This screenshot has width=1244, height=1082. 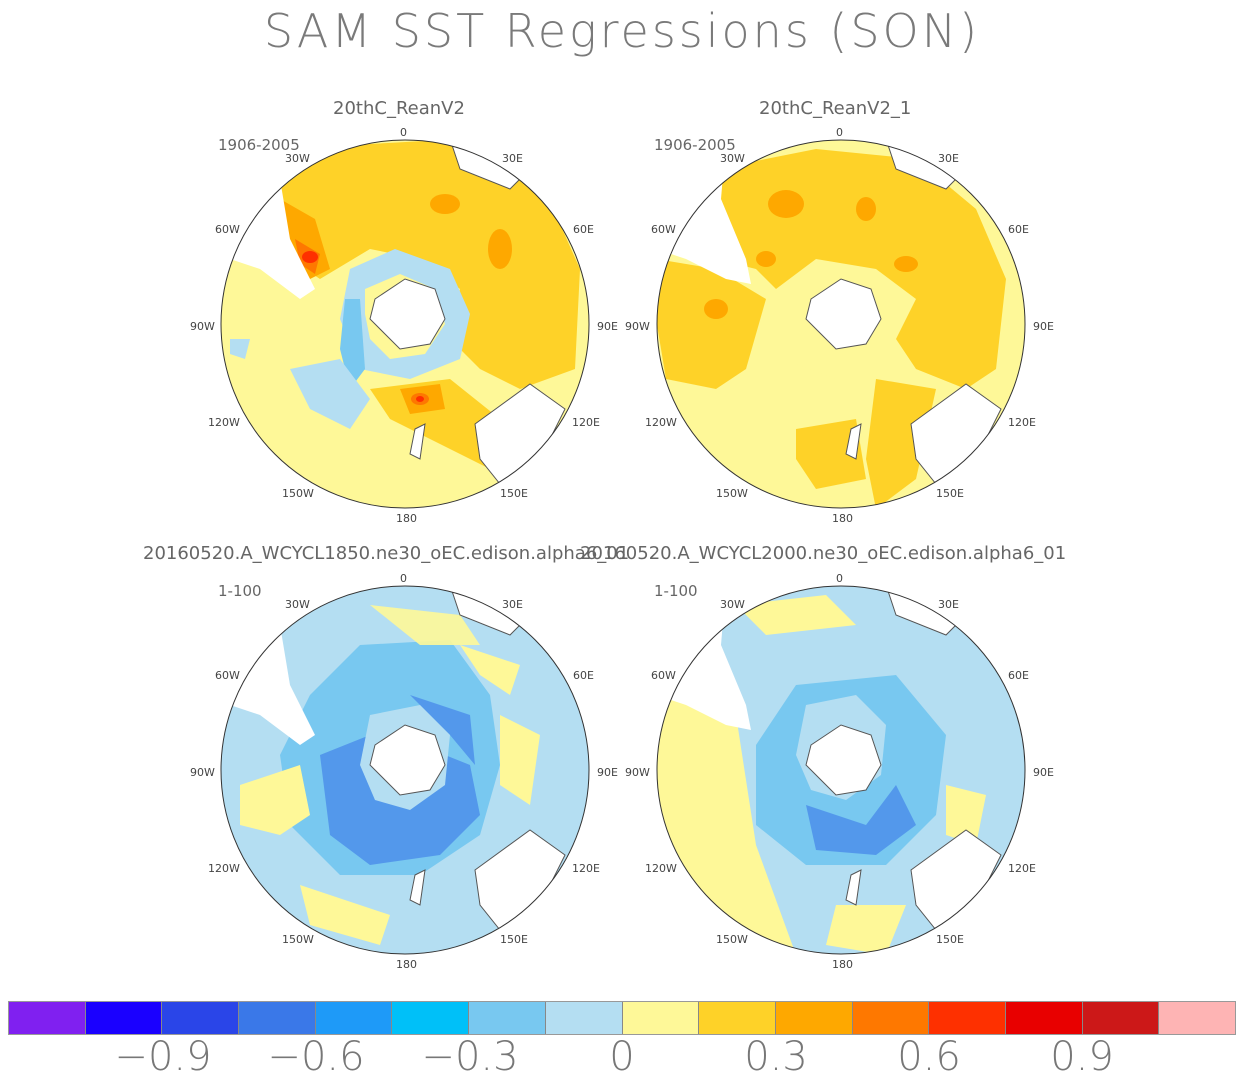 What do you see at coordinates (676, 591) in the screenshot?
I see `panel-years-4: 1-100` at bounding box center [676, 591].